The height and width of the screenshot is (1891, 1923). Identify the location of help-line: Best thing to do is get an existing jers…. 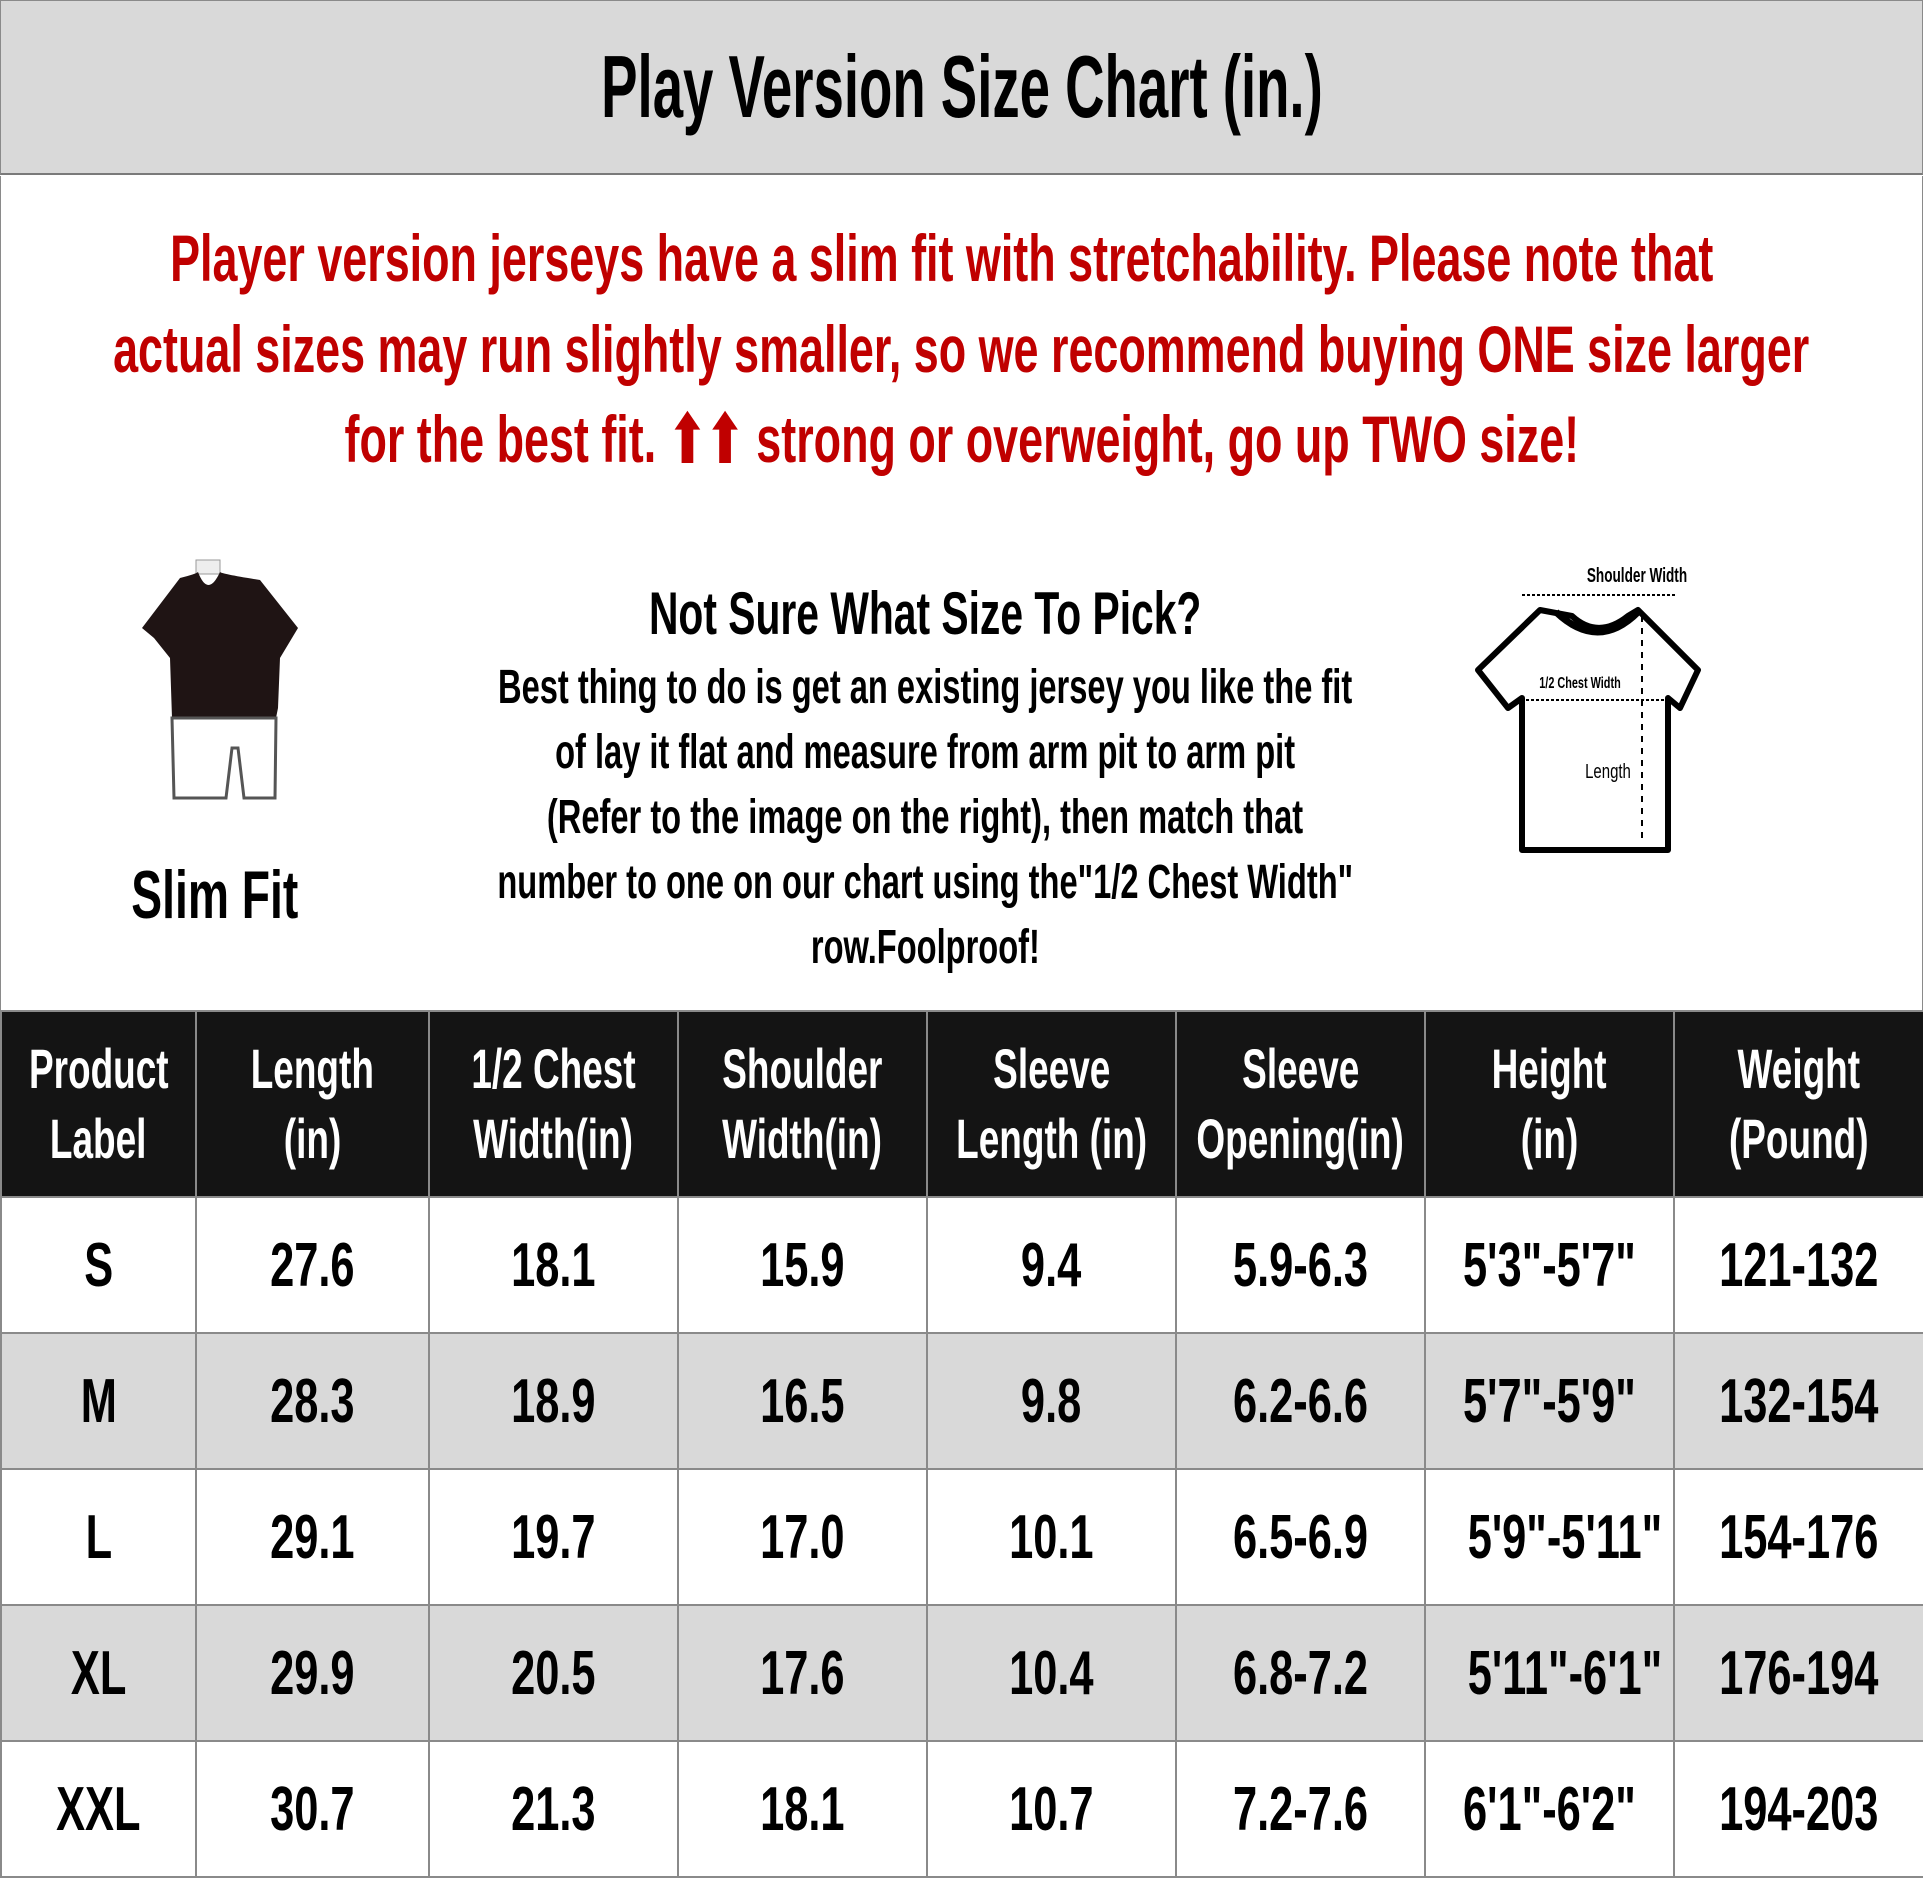
(925, 687).